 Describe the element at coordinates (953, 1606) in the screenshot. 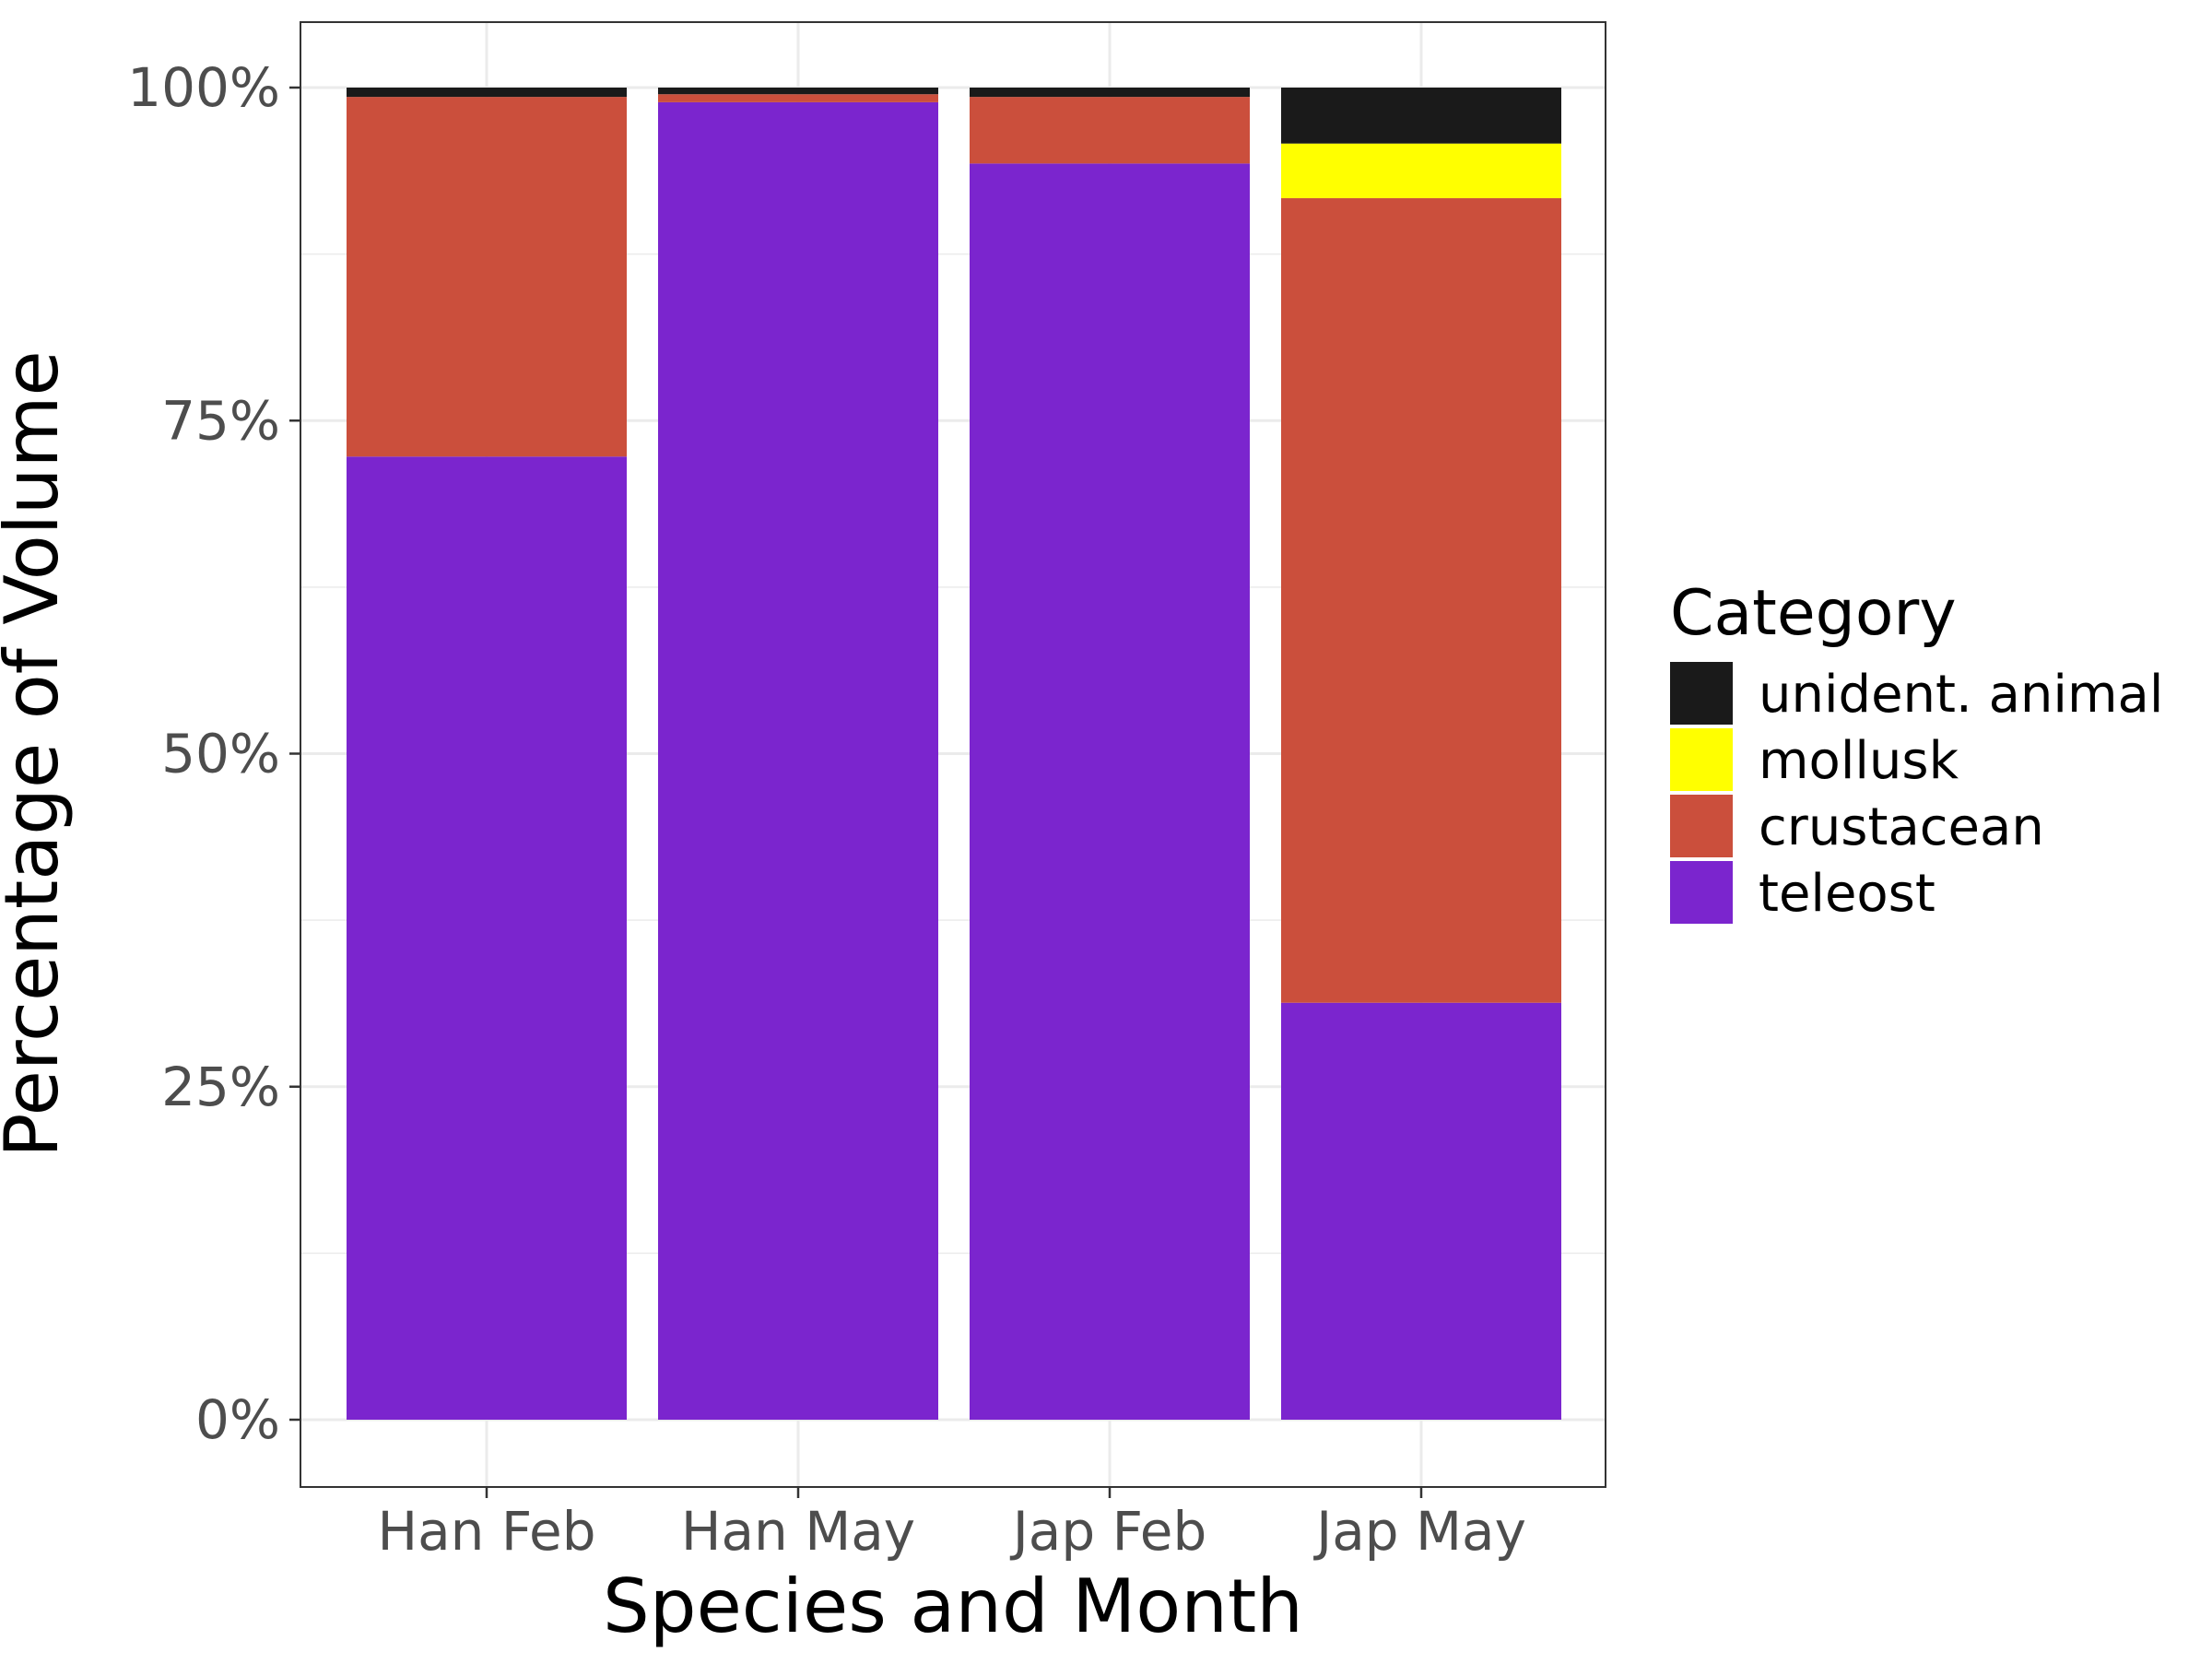

I see `x-axis-title: Species and Month` at that location.